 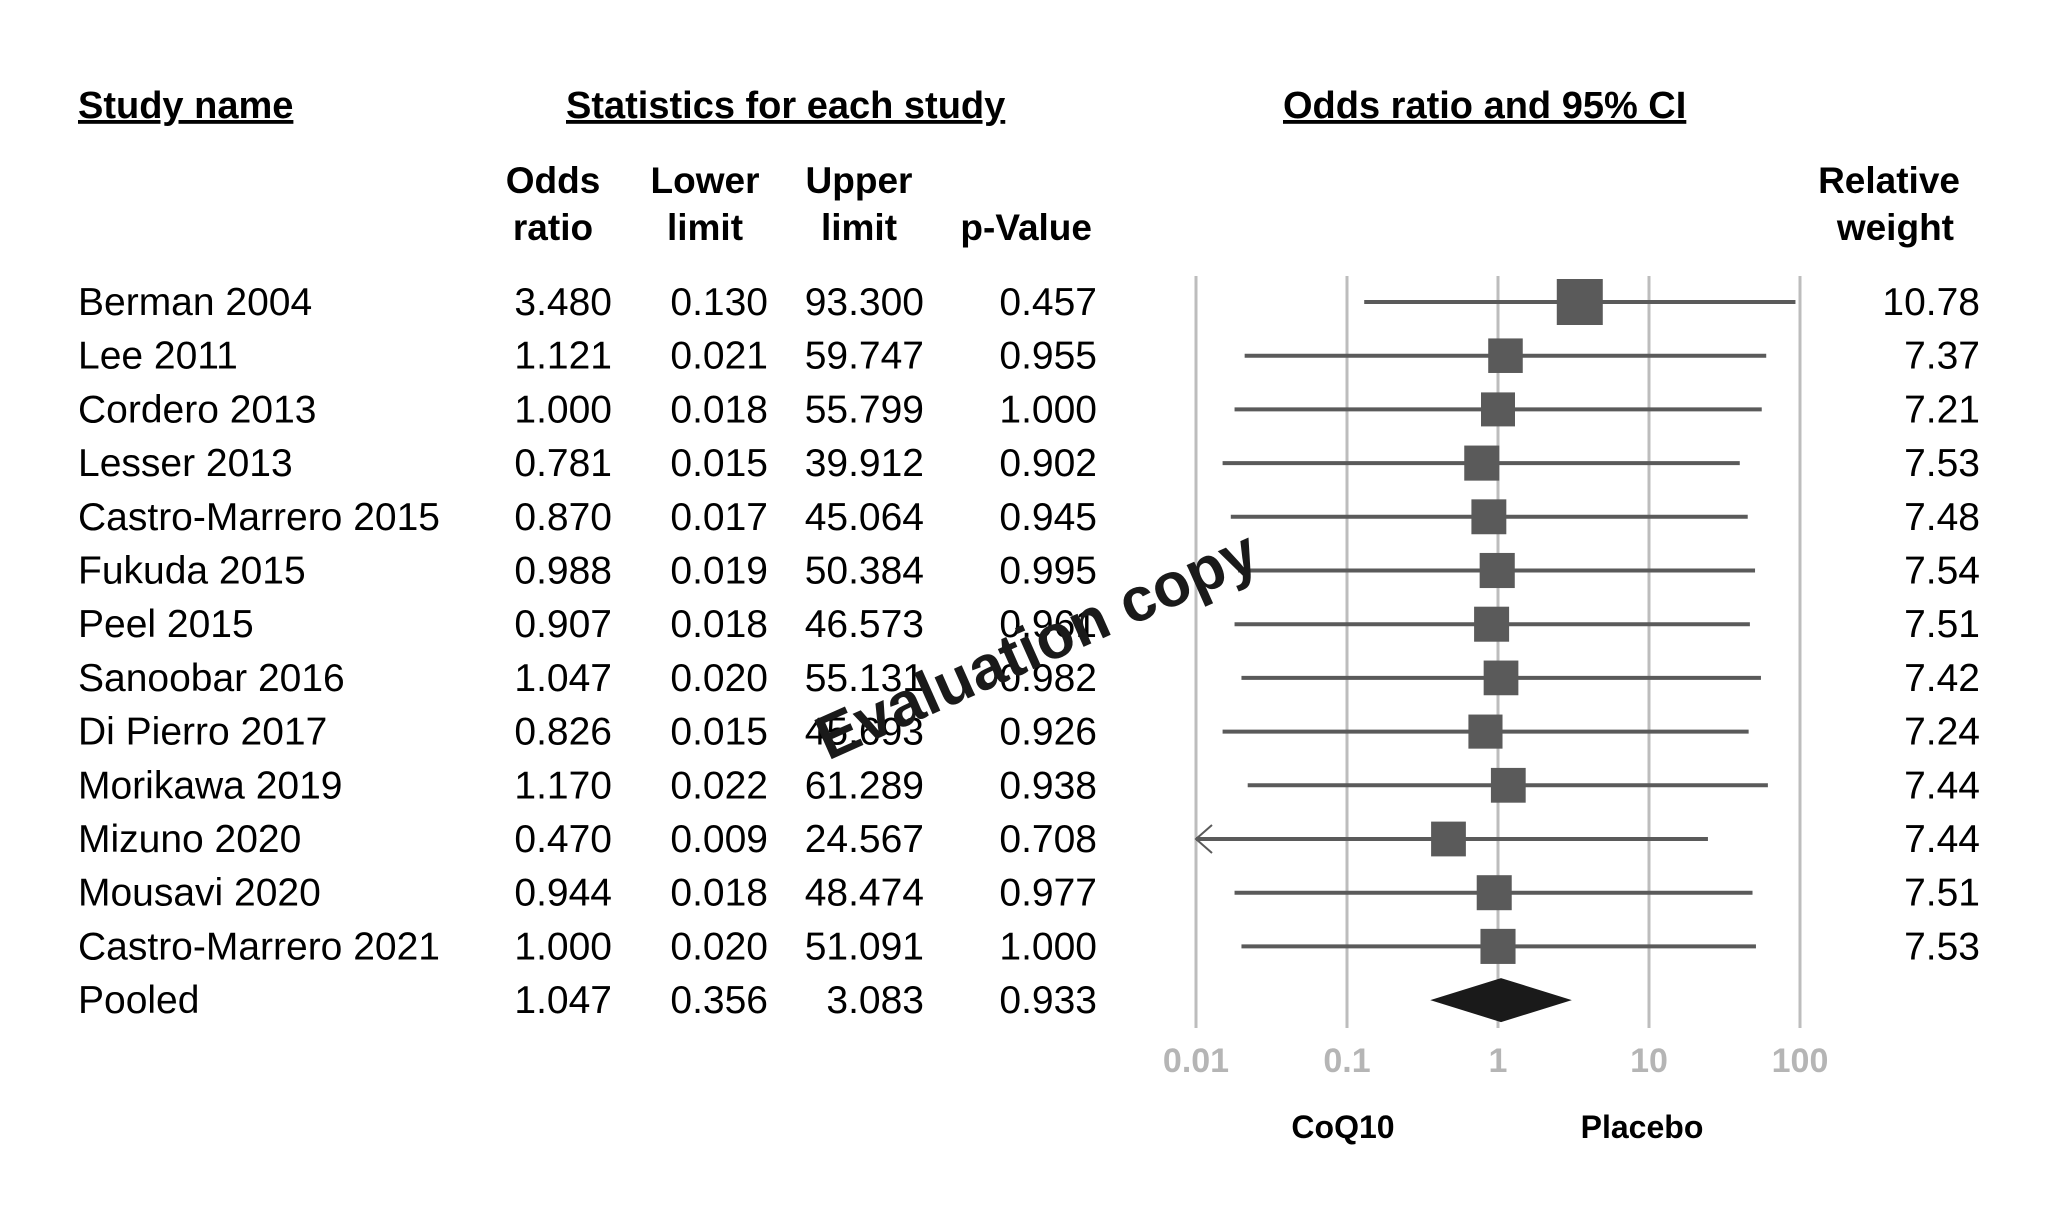 I want to click on odds-ratio-cell: 1.121, so click(x=563, y=356).